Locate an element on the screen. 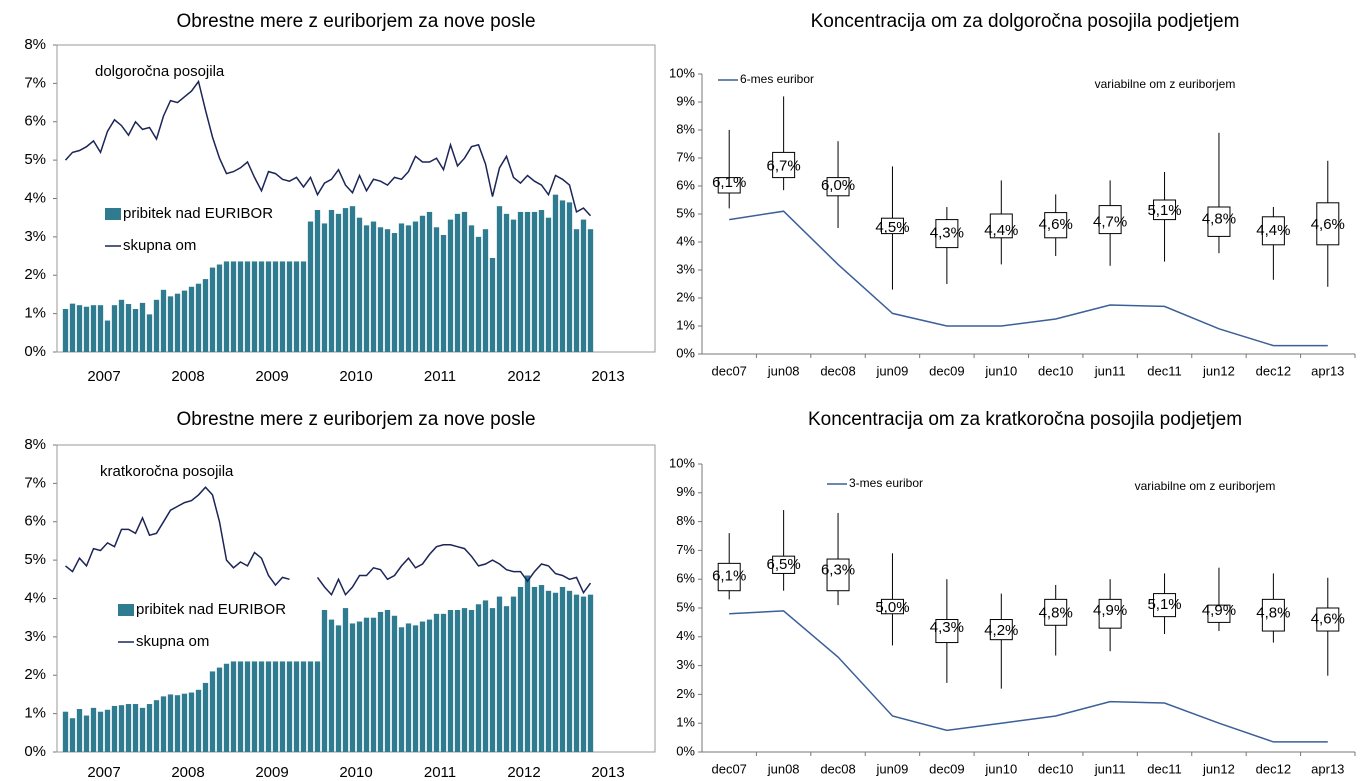  median-label: 4,4% is located at coordinates (1273, 230).